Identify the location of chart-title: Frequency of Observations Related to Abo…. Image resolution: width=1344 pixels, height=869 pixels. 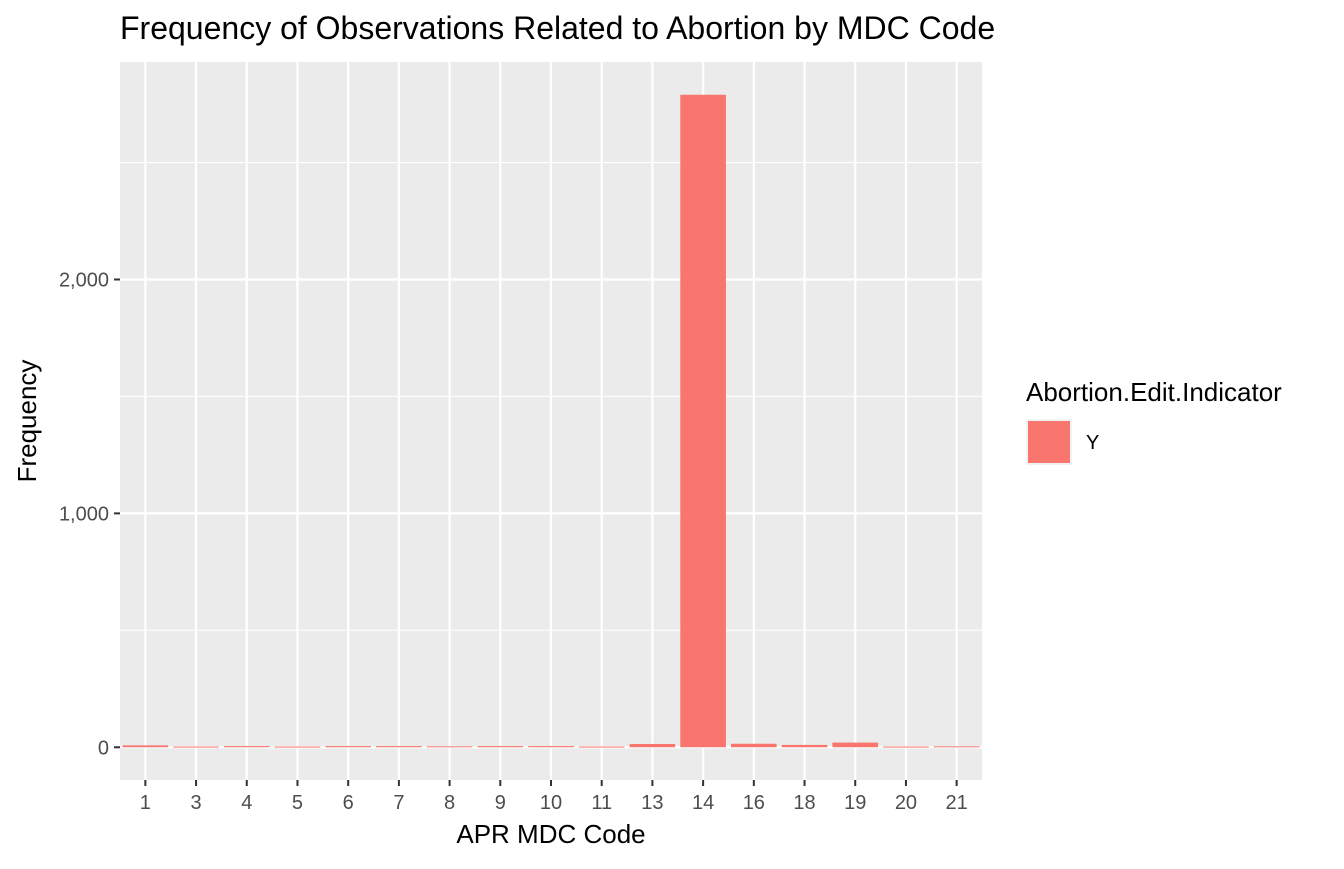
(557, 28).